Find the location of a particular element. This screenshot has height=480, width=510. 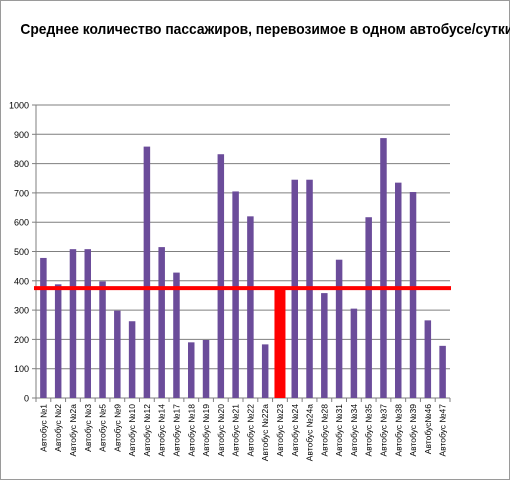

x-tick-label: Автобус №24 is located at coordinates (295, 430).